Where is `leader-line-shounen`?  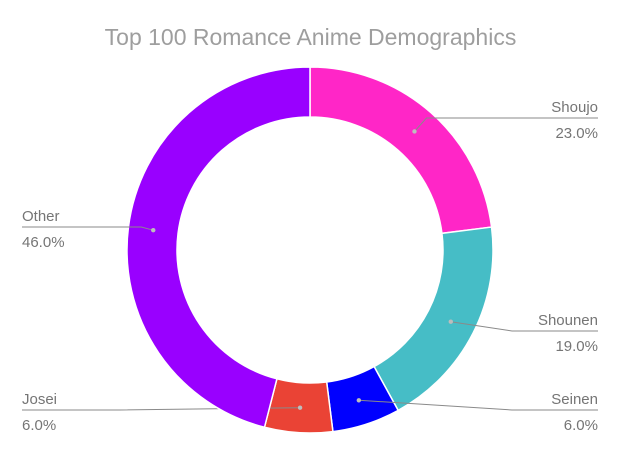
leader-line-shounen is located at coordinates (524, 326).